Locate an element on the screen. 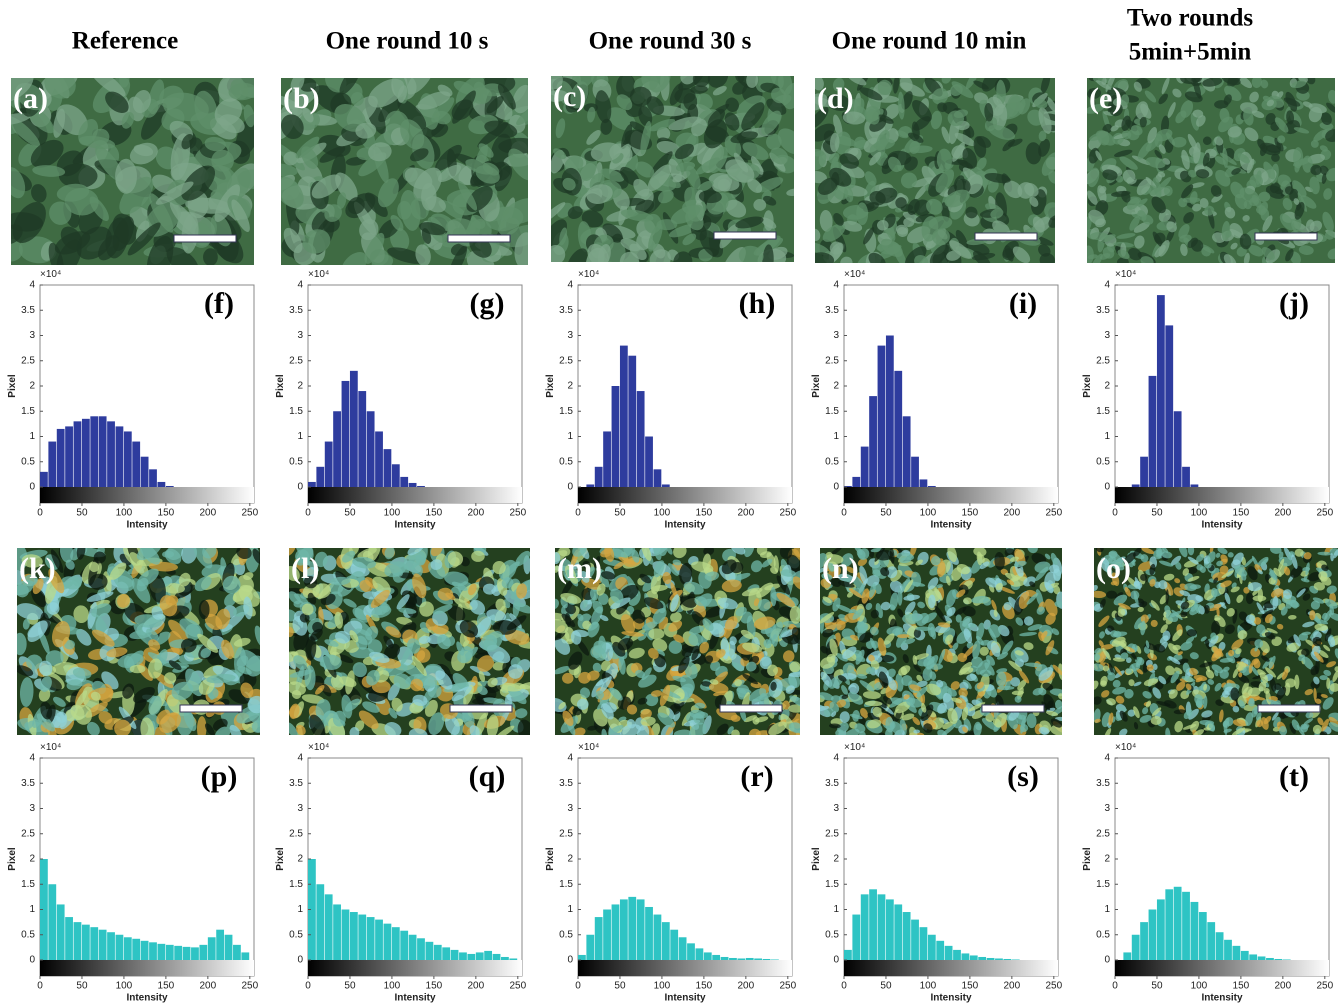 This screenshot has height=1005, width=1341. micrograph: (d) is located at coordinates (934, 169).